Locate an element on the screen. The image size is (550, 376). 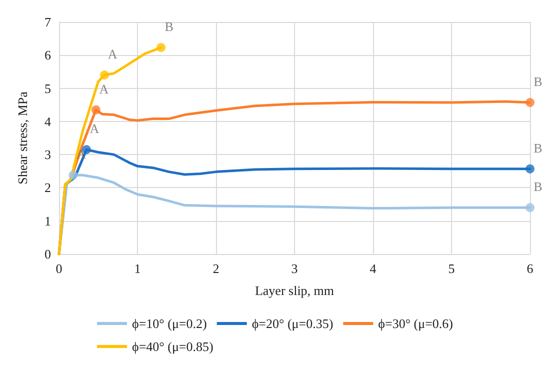
y-axis-title: Shear stress, MPa is located at coordinates (22, 137).